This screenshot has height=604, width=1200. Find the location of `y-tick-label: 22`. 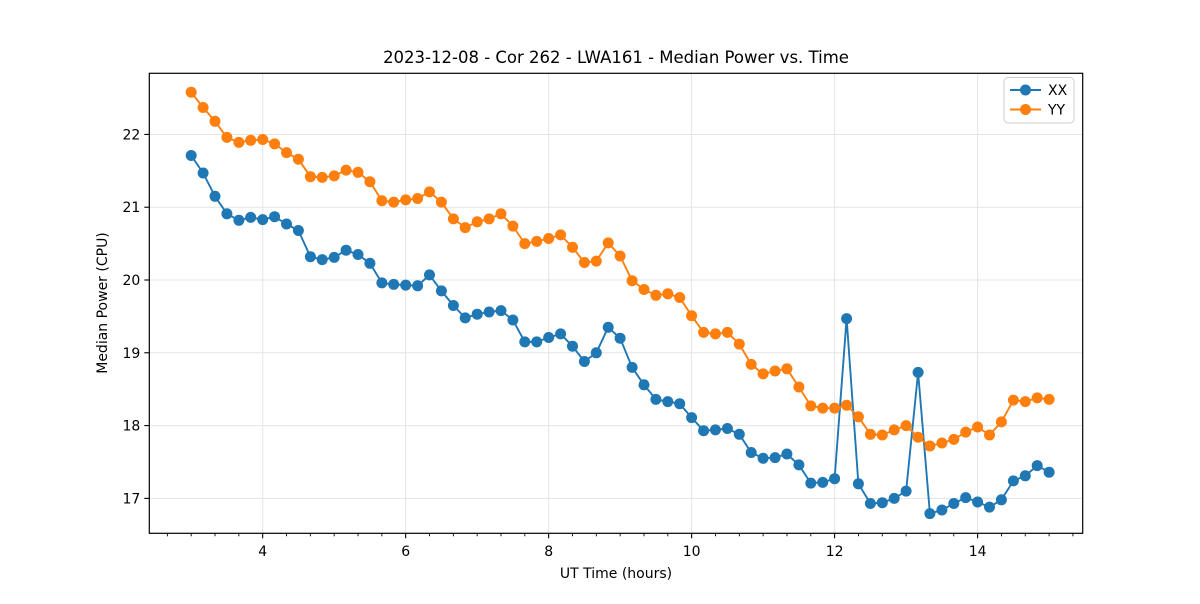

y-tick-label: 22 is located at coordinates (131, 135).